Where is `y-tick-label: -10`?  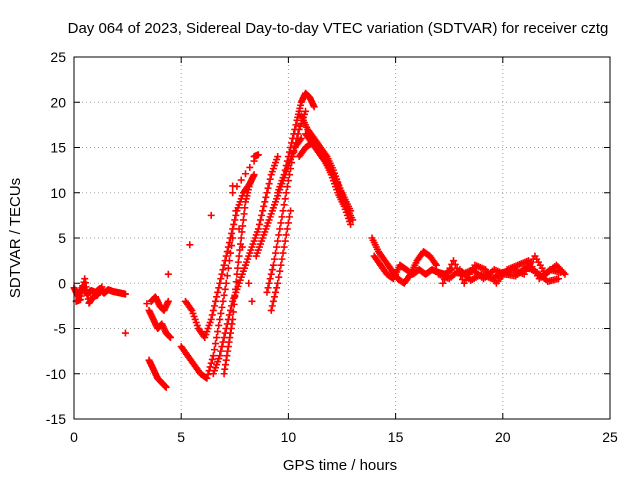
y-tick-label: -10 is located at coordinates (56, 374).